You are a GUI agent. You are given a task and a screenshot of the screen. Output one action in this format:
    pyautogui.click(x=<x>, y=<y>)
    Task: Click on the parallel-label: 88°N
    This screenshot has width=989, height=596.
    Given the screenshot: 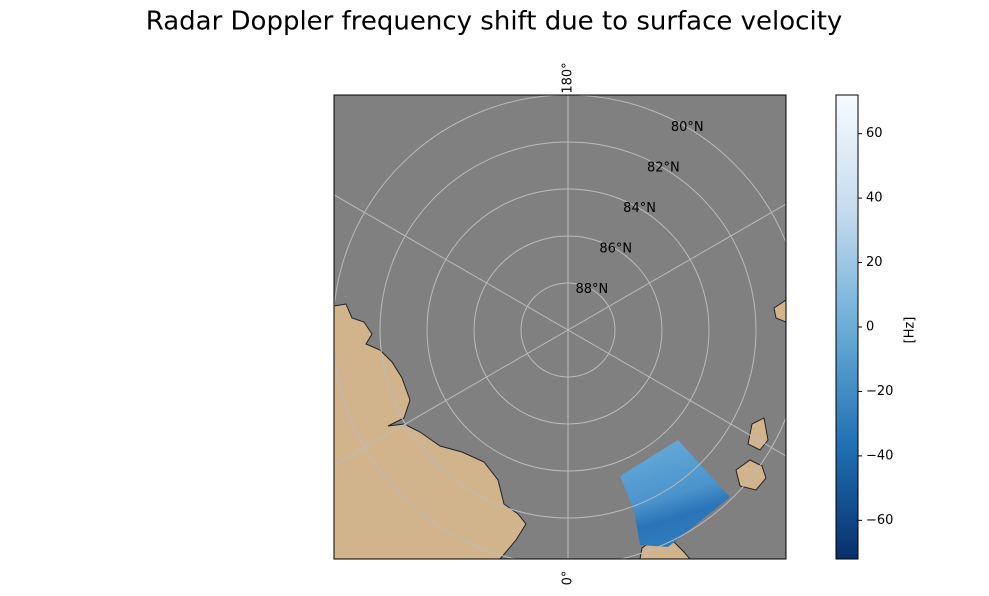 What is the action you would take?
    pyautogui.click(x=591, y=289)
    